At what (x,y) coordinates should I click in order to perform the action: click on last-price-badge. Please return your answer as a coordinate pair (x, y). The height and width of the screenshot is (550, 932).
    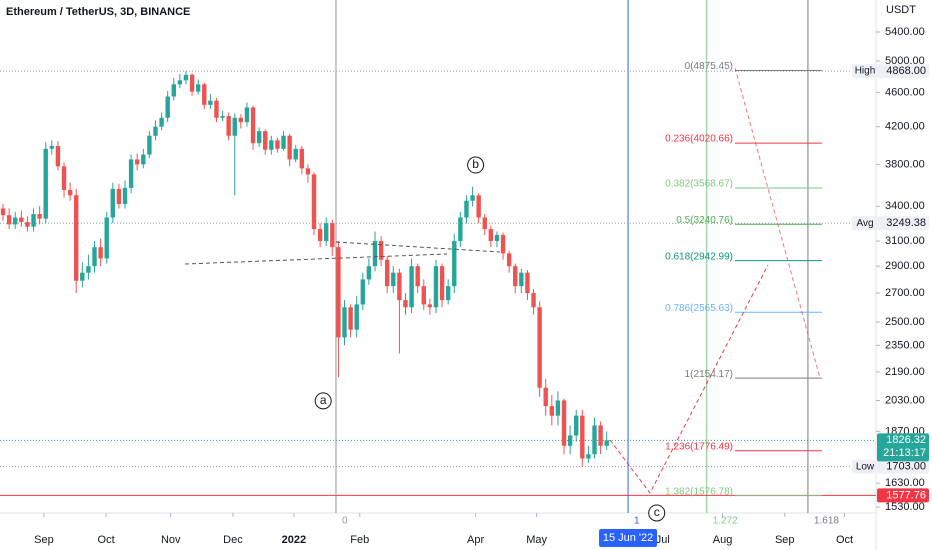
    Looking at the image, I should click on (903, 447).